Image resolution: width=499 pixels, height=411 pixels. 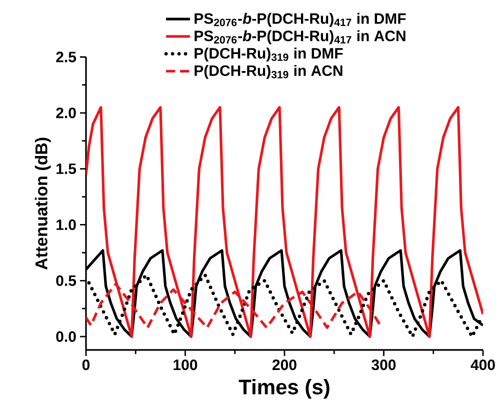 I want to click on y-tick-label: 2.5, so click(x=66, y=57).